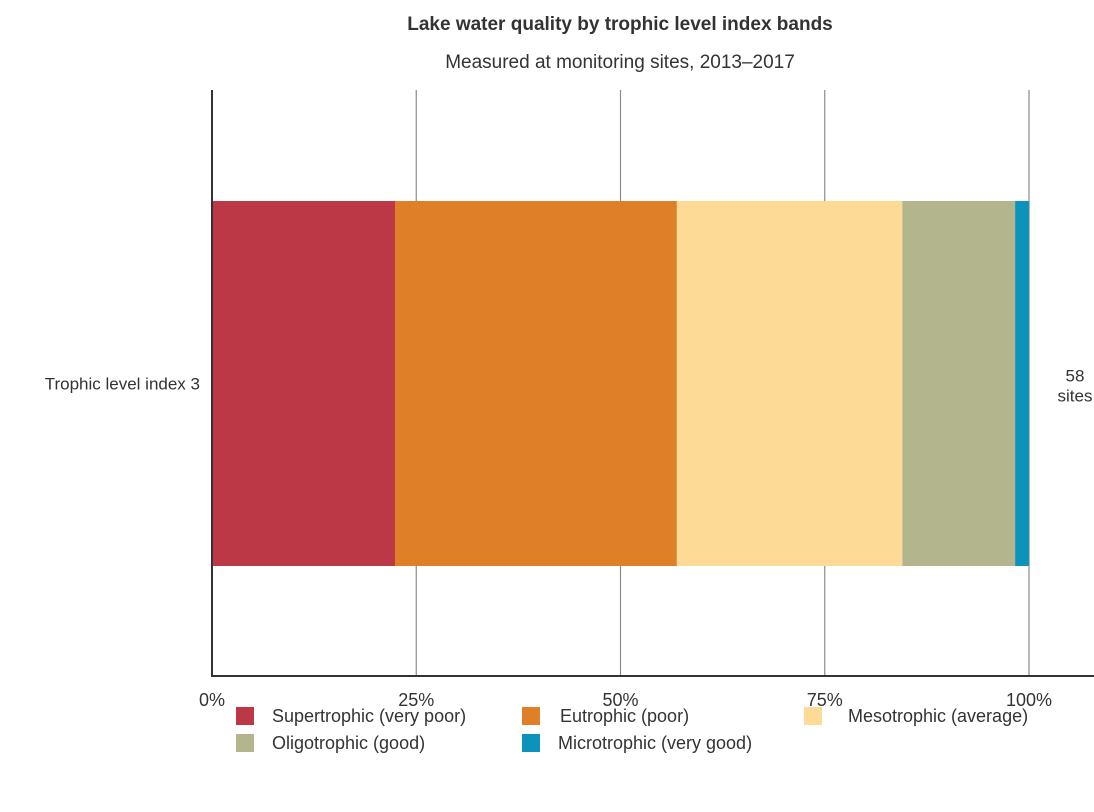 The image size is (1094, 812). I want to click on site-count-label: 58, so click(1075, 376).